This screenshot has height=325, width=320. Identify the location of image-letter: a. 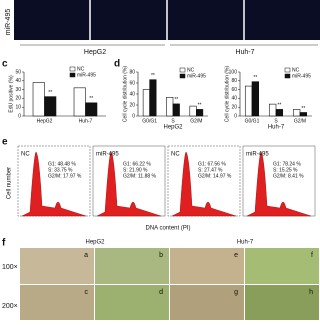
(86, 255).